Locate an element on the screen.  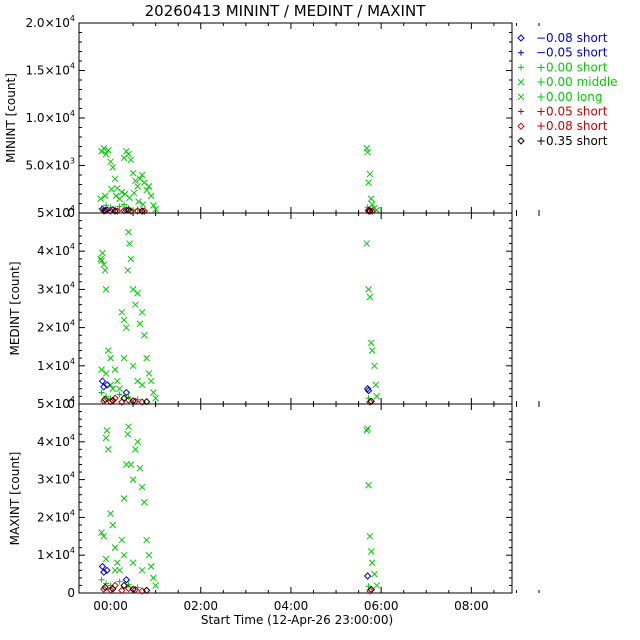
legend-label: +0.00 long is located at coordinates (569, 97).